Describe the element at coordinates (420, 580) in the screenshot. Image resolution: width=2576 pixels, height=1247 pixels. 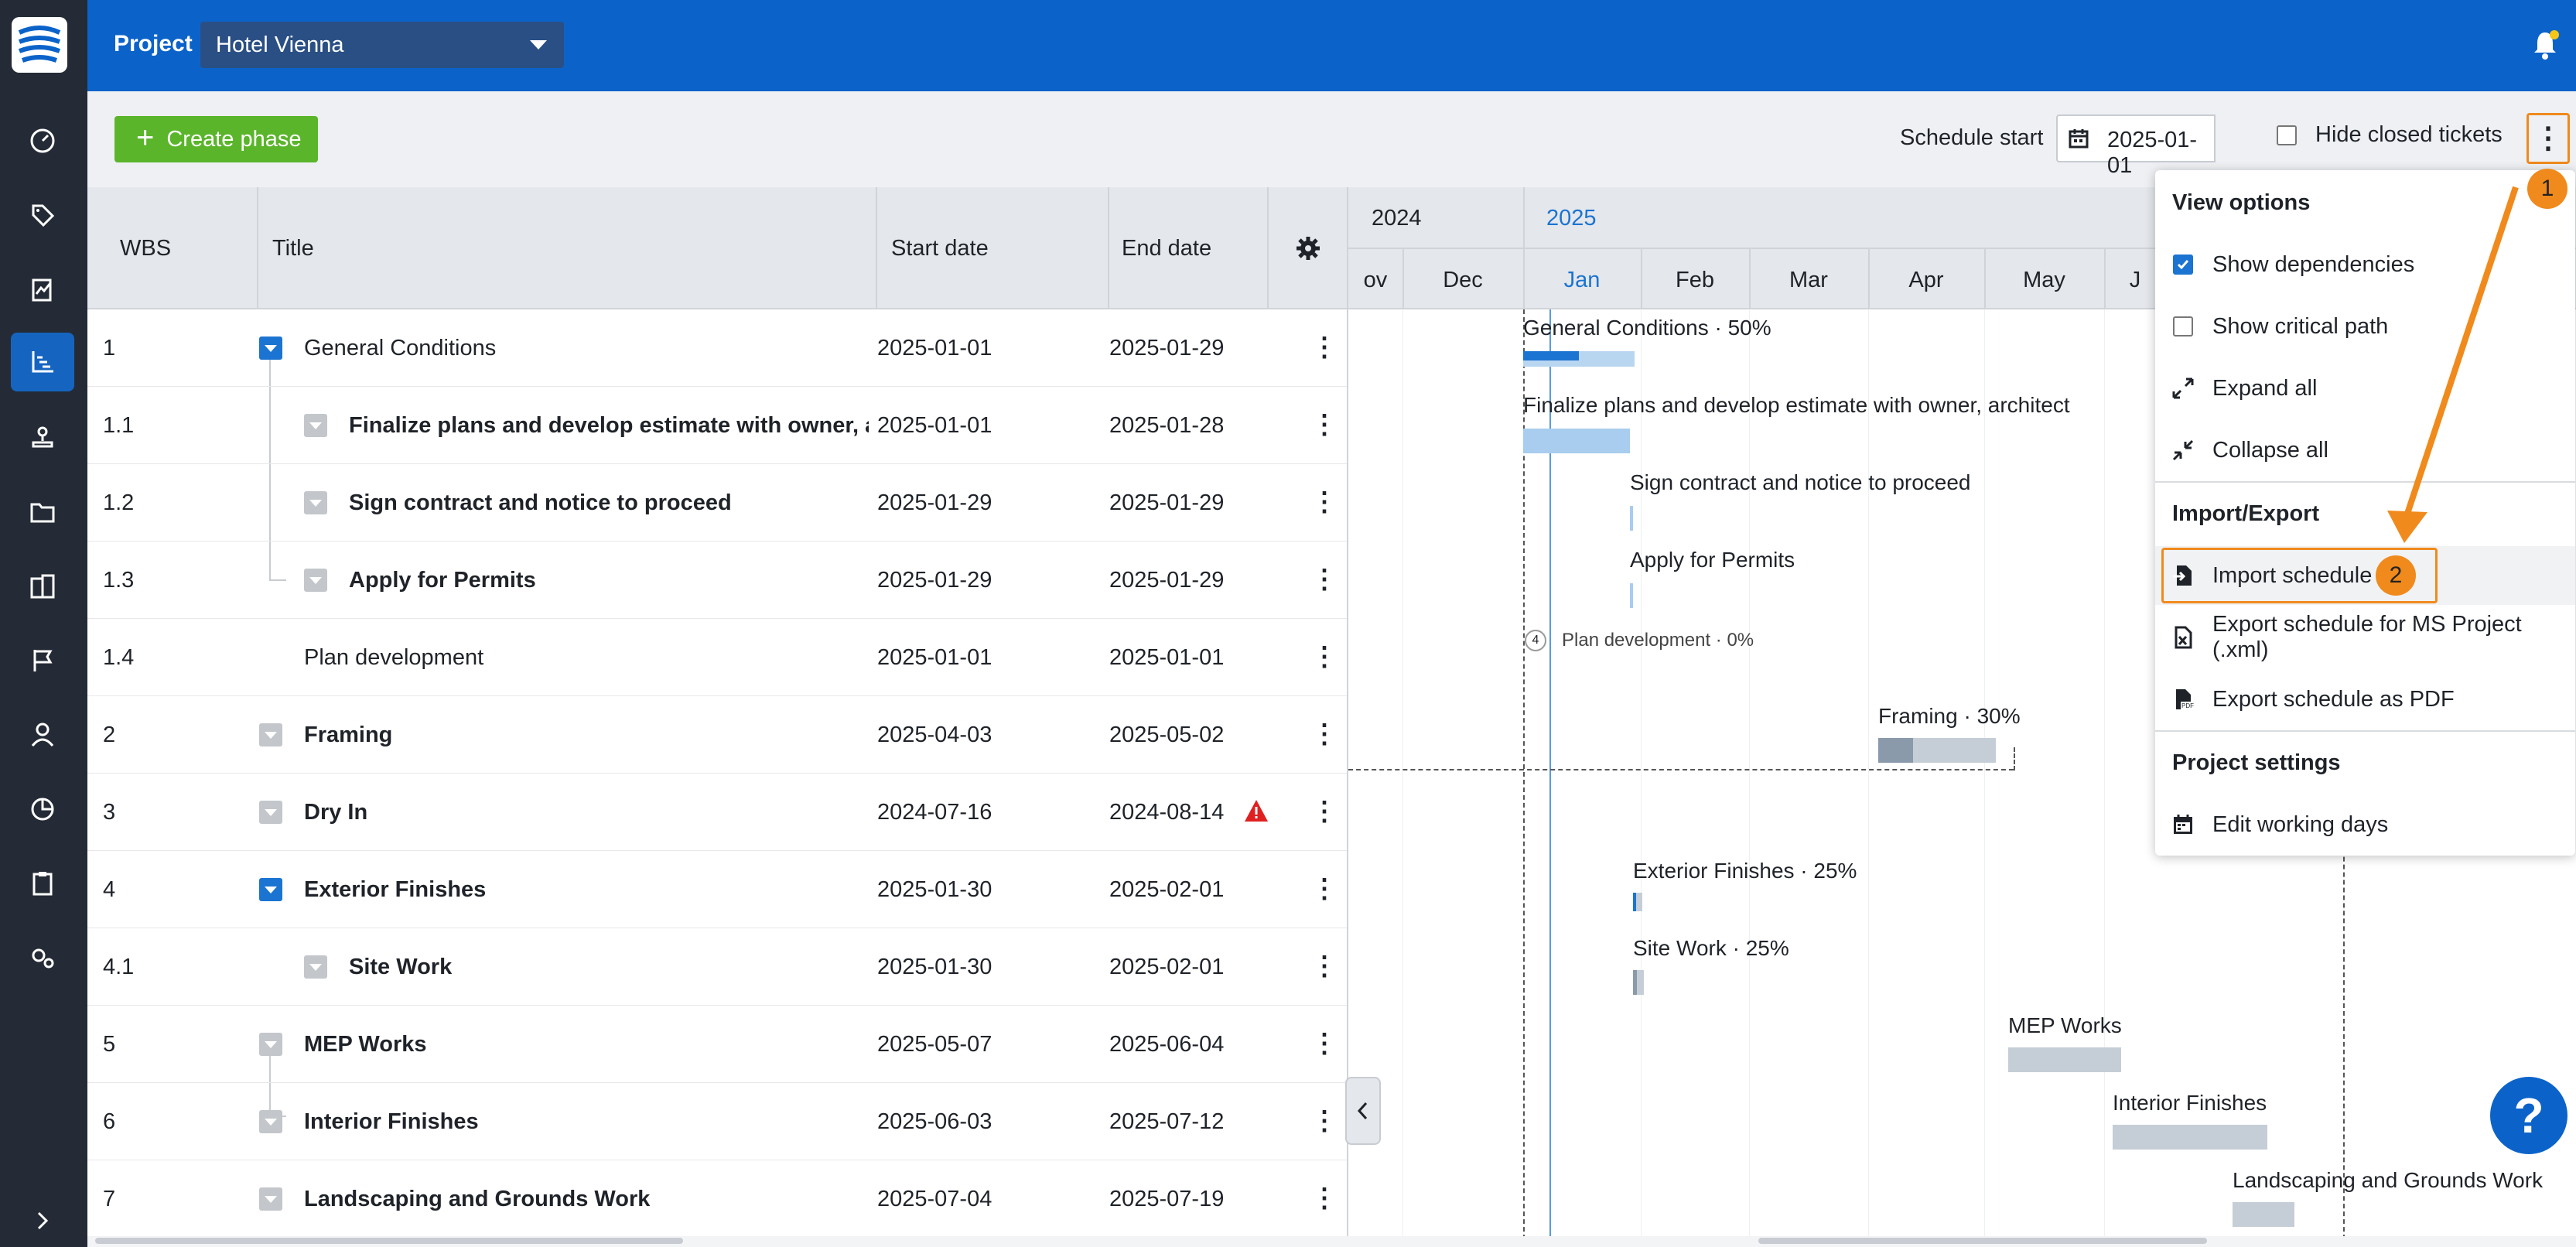
I see `title-cell: Apply for Permits` at that location.